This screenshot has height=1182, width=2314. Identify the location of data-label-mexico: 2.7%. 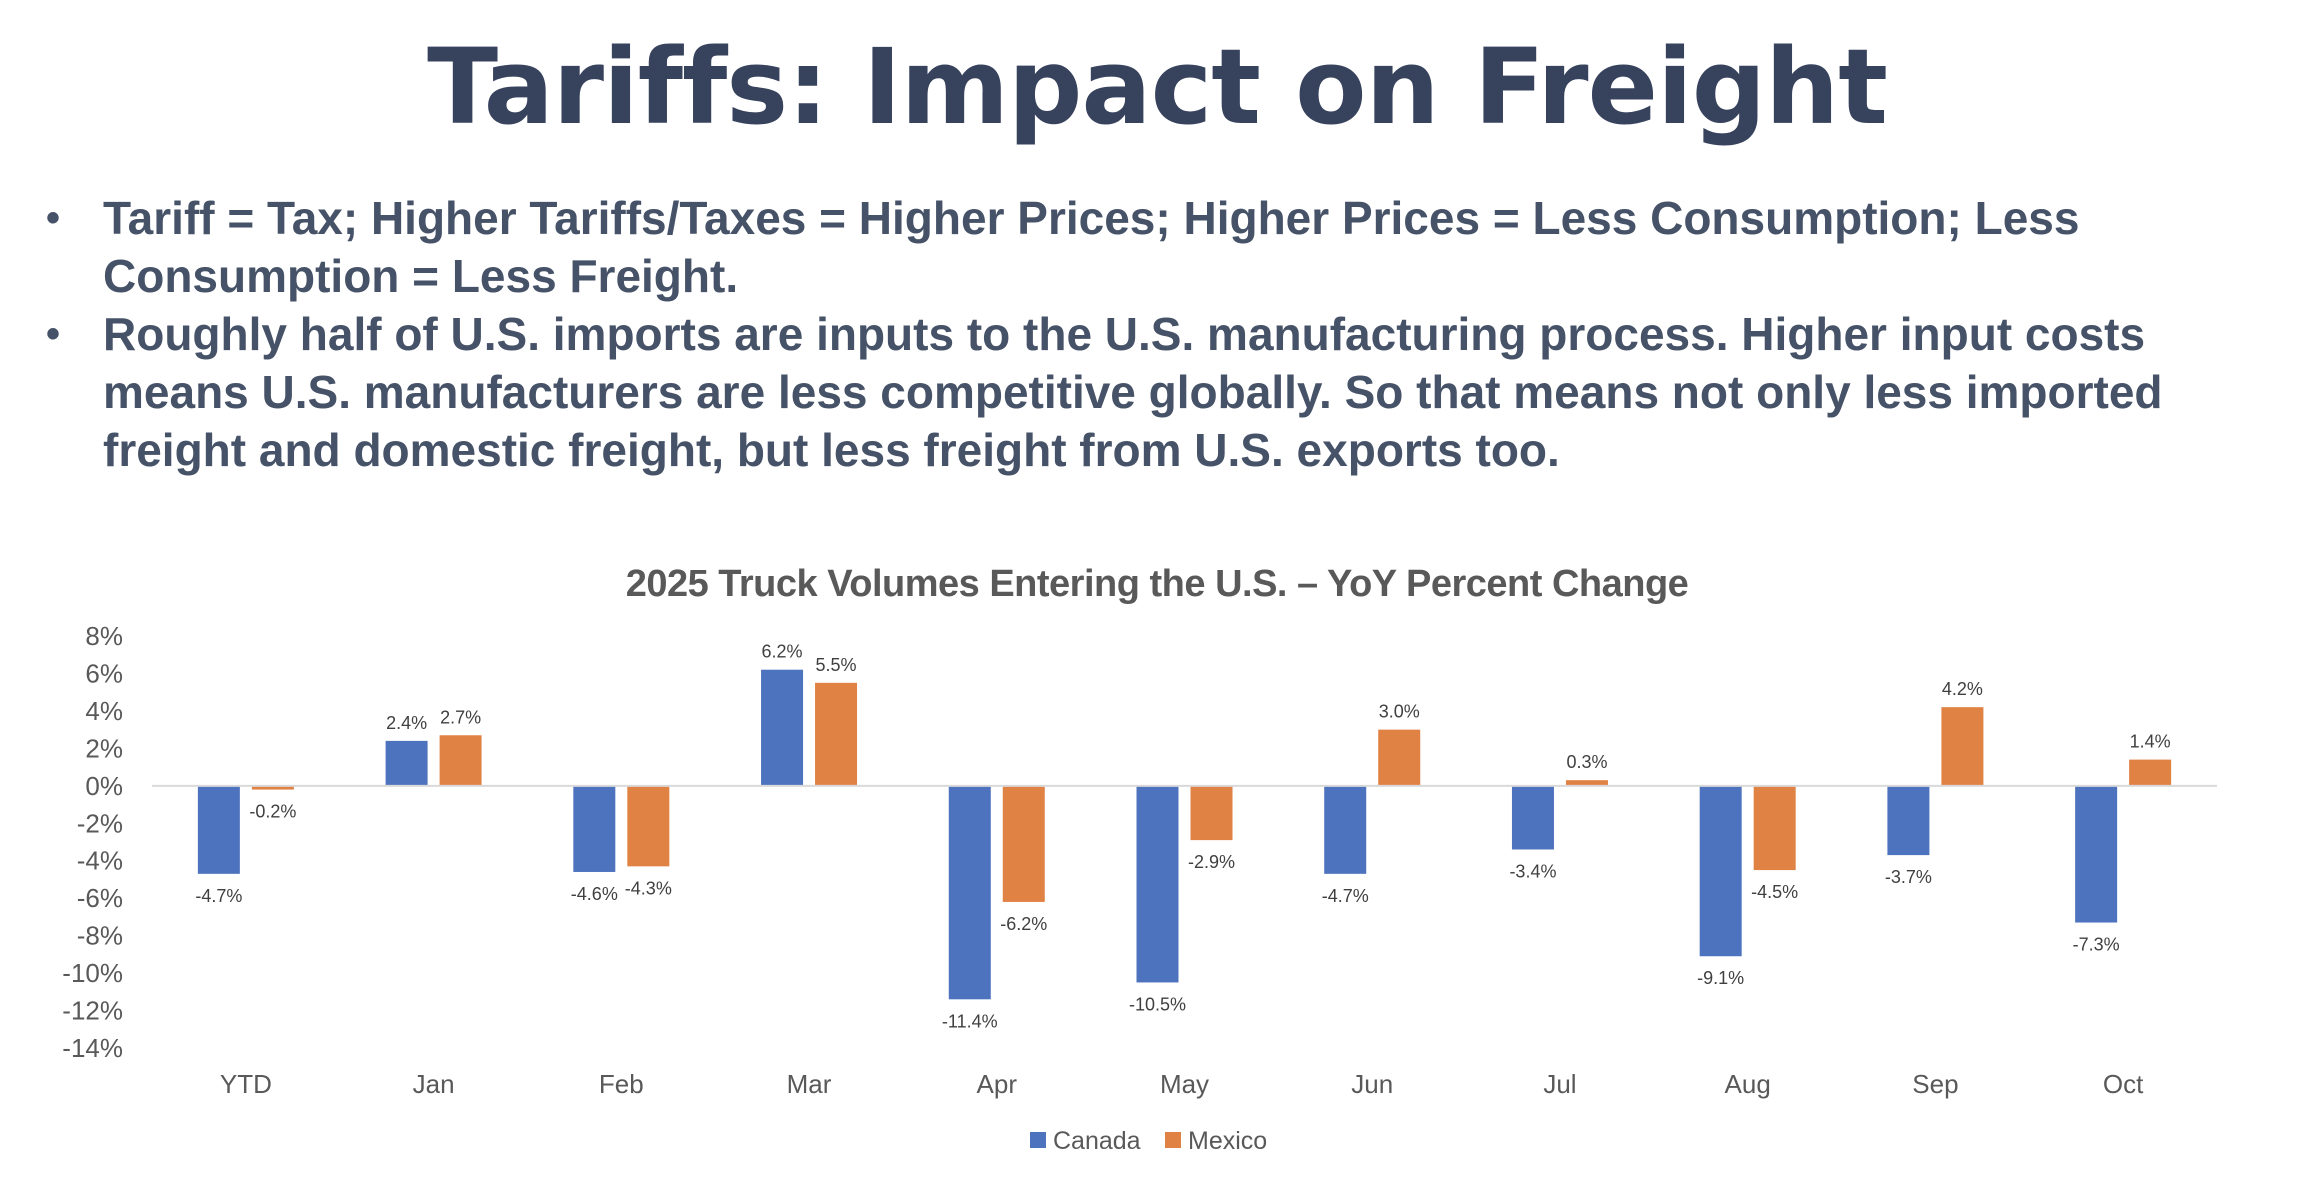
(460, 717).